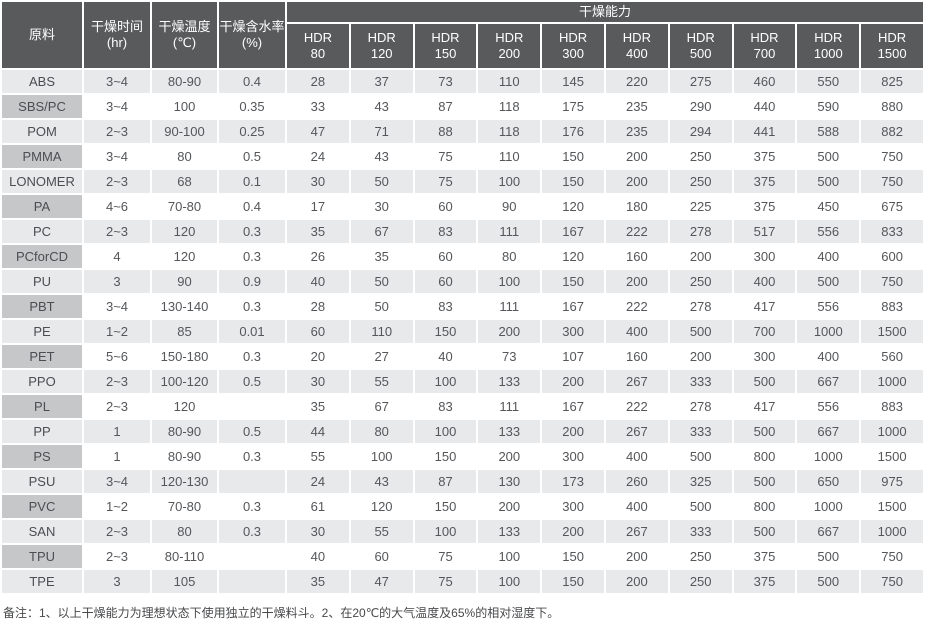 This screenshot has height=628, width=925. I want to click on table-row: PC 2~3 120 0.3 35 67 83 111 167 222 278 517 556 833, so click(462, 231).